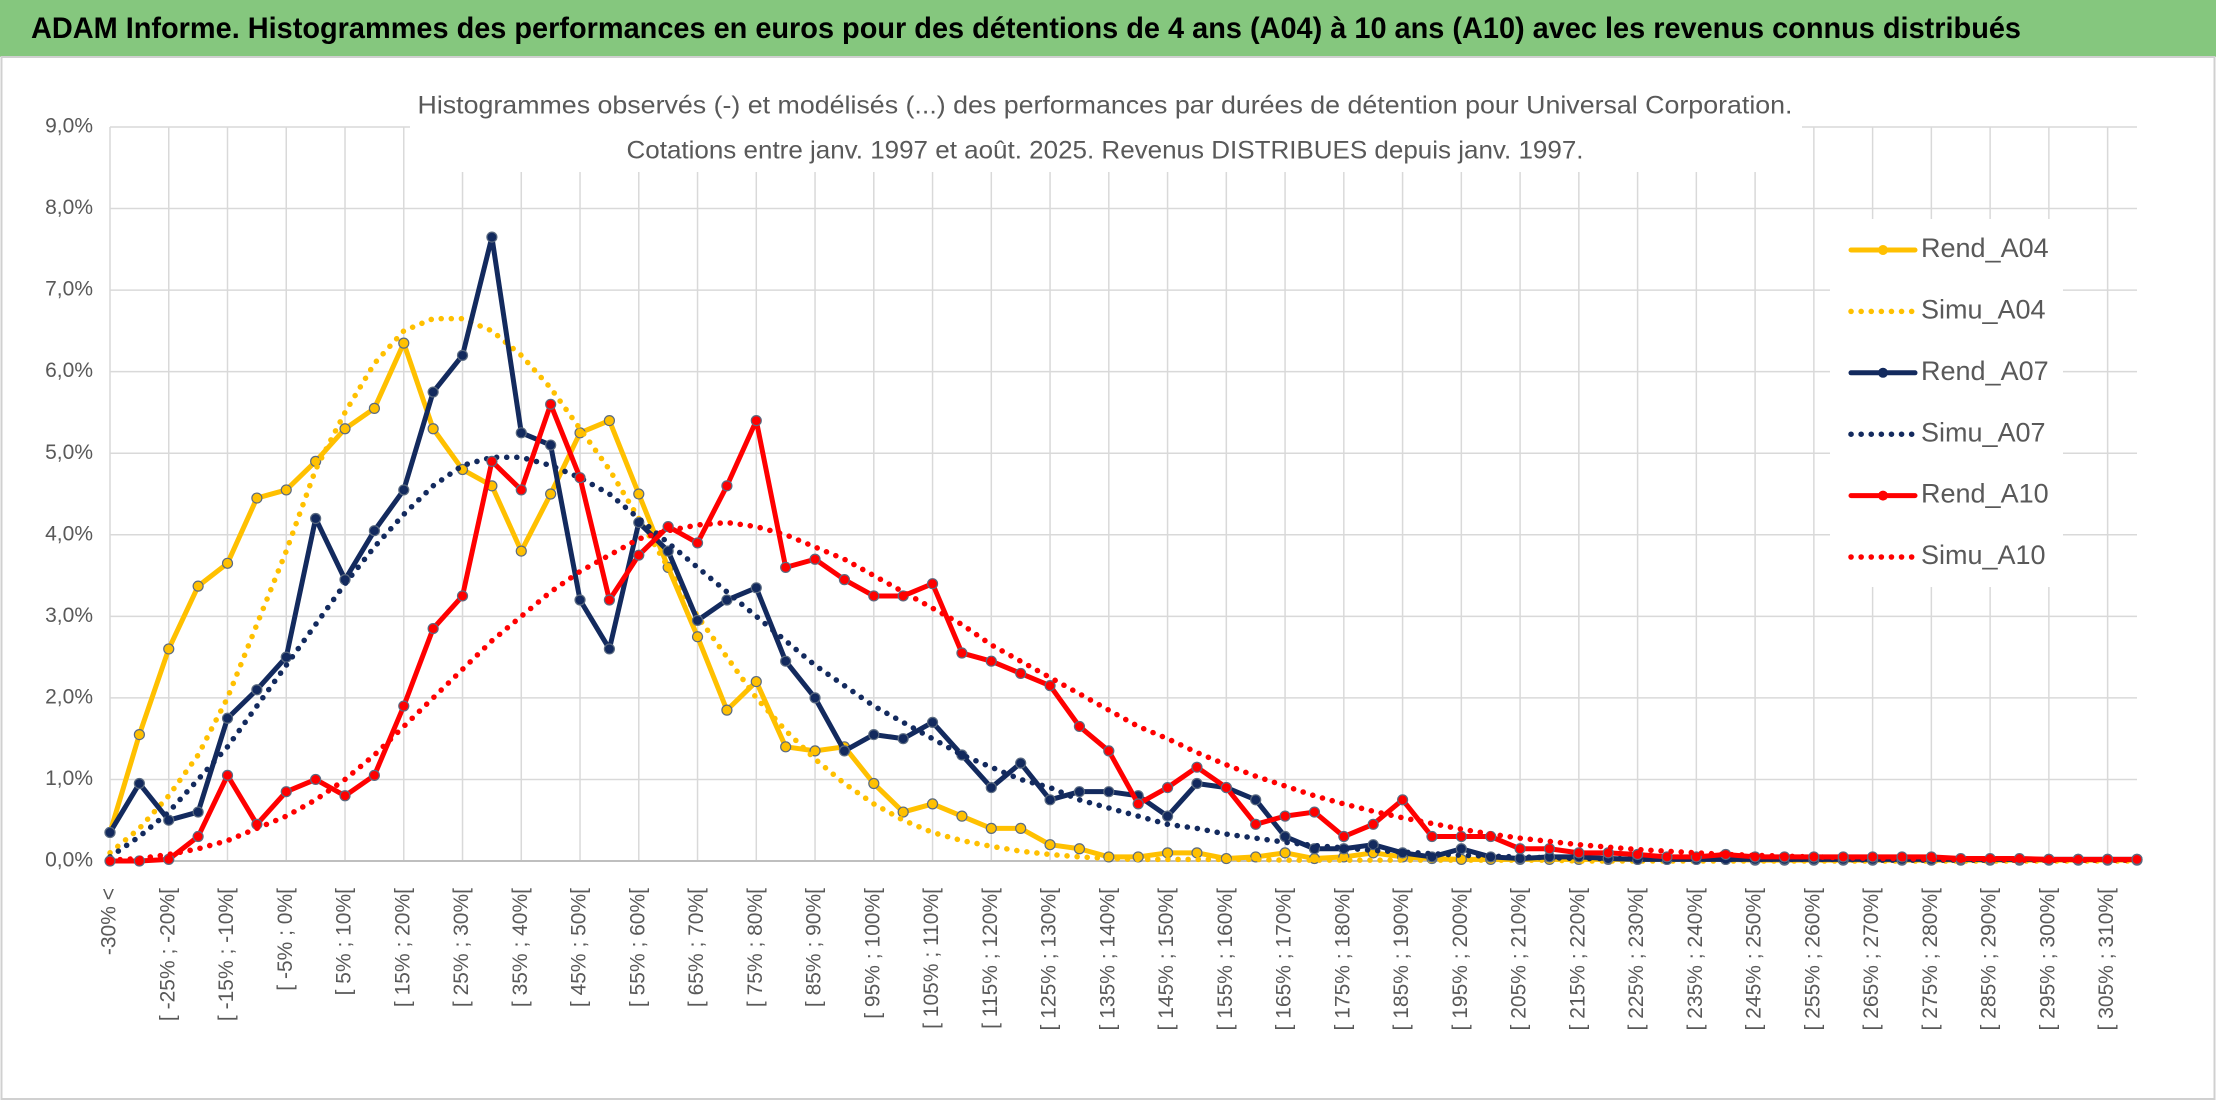 The height and width of the screenshot is (1102, 2216). What do you see at coordinates (1985, 494) in the screenshot?
I see `legend-label: Rend_A10` at bounding box center [1985, 494].